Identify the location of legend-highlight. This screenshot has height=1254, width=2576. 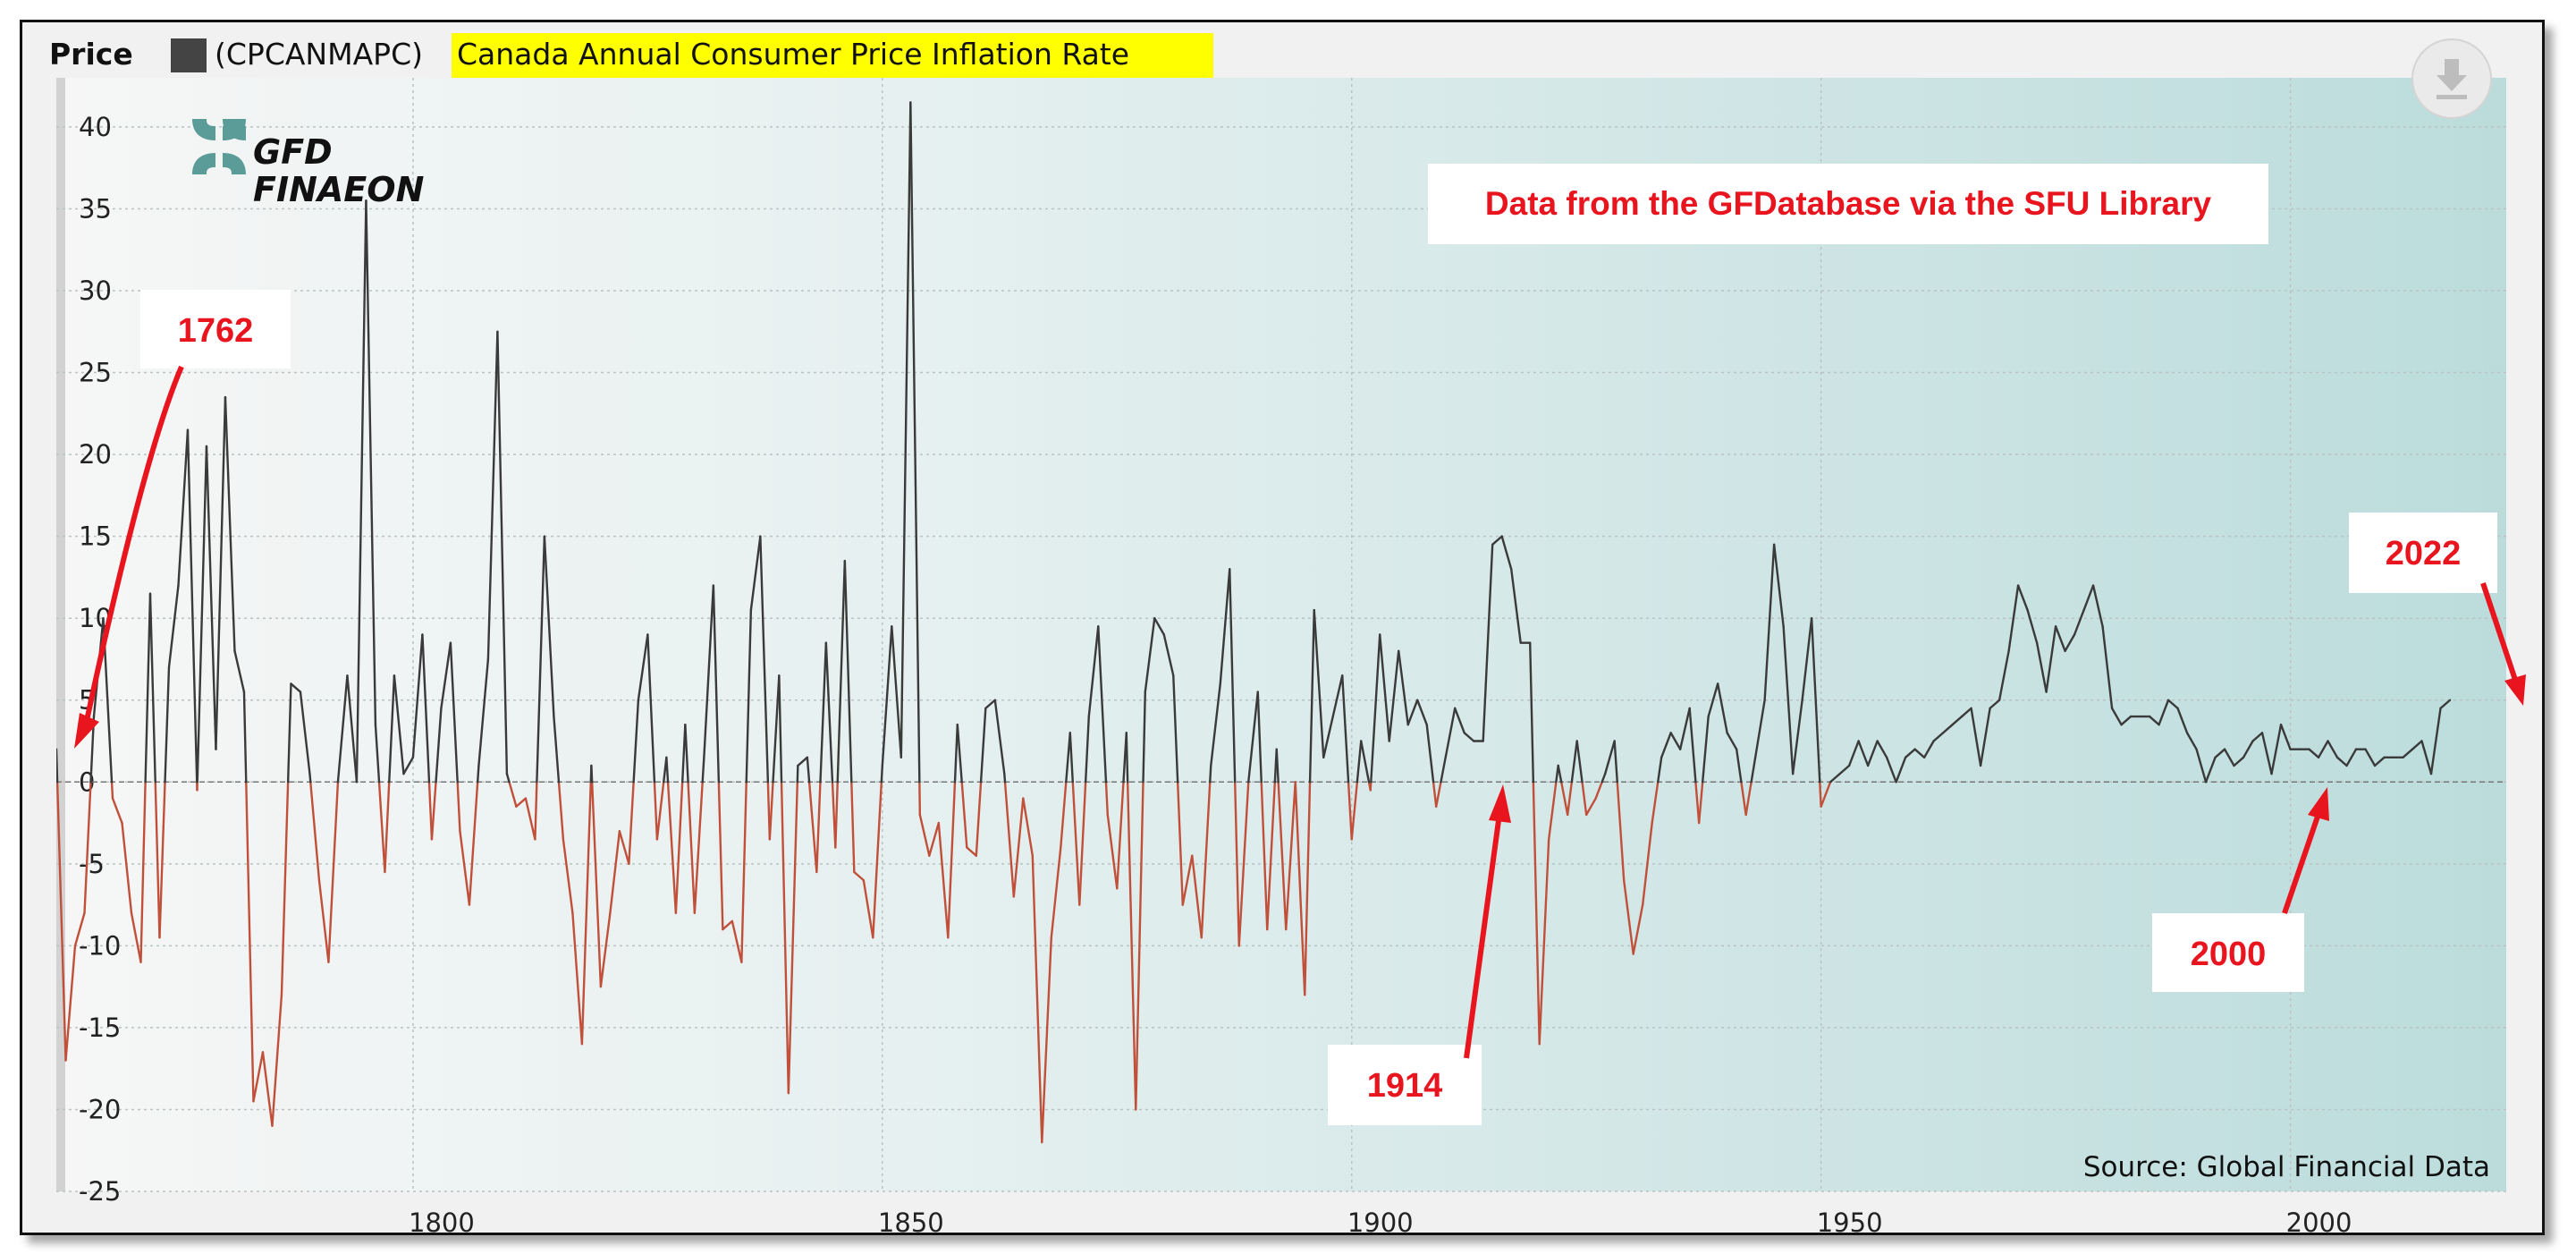
(832, 55).